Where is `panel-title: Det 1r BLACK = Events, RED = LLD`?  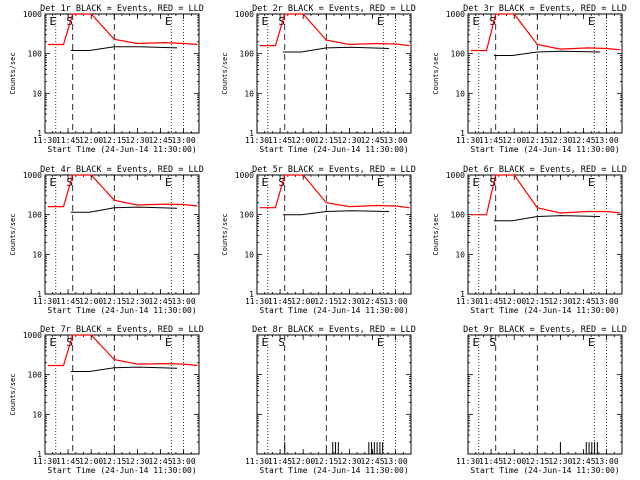 panel-title: Det 1r BLACK = Events, RED = LLD is located at coordinates (122, 9).